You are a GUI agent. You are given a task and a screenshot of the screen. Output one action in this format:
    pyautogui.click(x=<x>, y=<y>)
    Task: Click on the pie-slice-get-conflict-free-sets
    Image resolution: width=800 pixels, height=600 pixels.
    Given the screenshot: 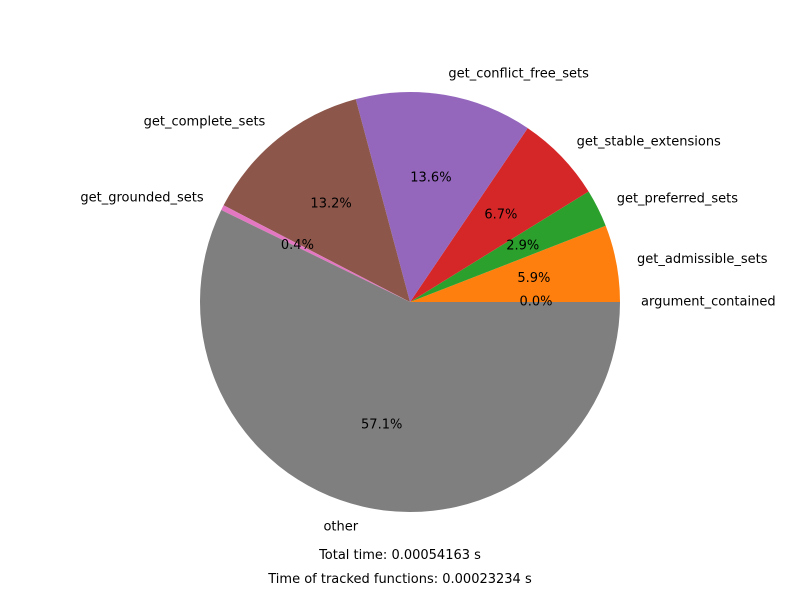 What is the action you would take?
    pyautogui.click(x=441, y=197)
    